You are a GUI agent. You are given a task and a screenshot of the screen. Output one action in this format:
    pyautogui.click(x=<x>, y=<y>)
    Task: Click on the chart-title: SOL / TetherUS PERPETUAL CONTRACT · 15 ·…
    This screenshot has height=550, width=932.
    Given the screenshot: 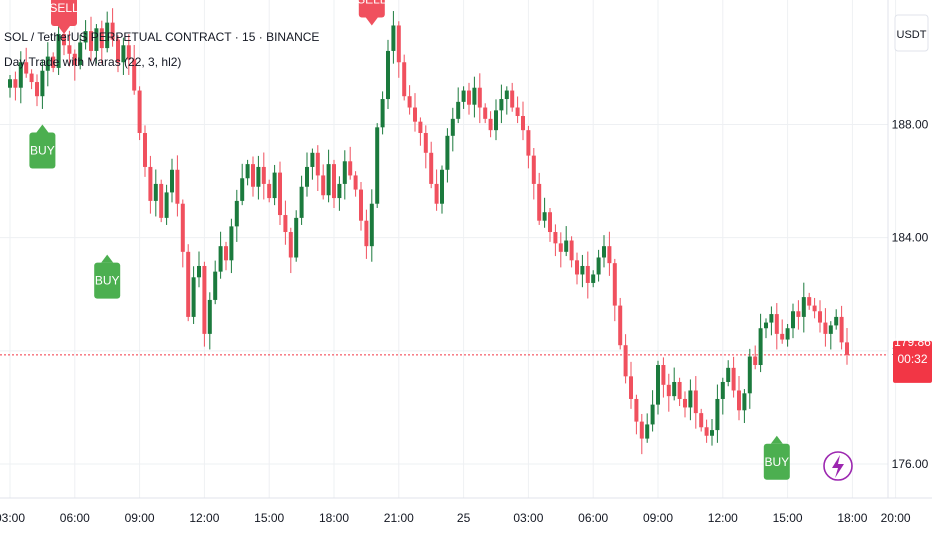 What is the action you would take?
    pyautogui.click(x=161, y=37)
    